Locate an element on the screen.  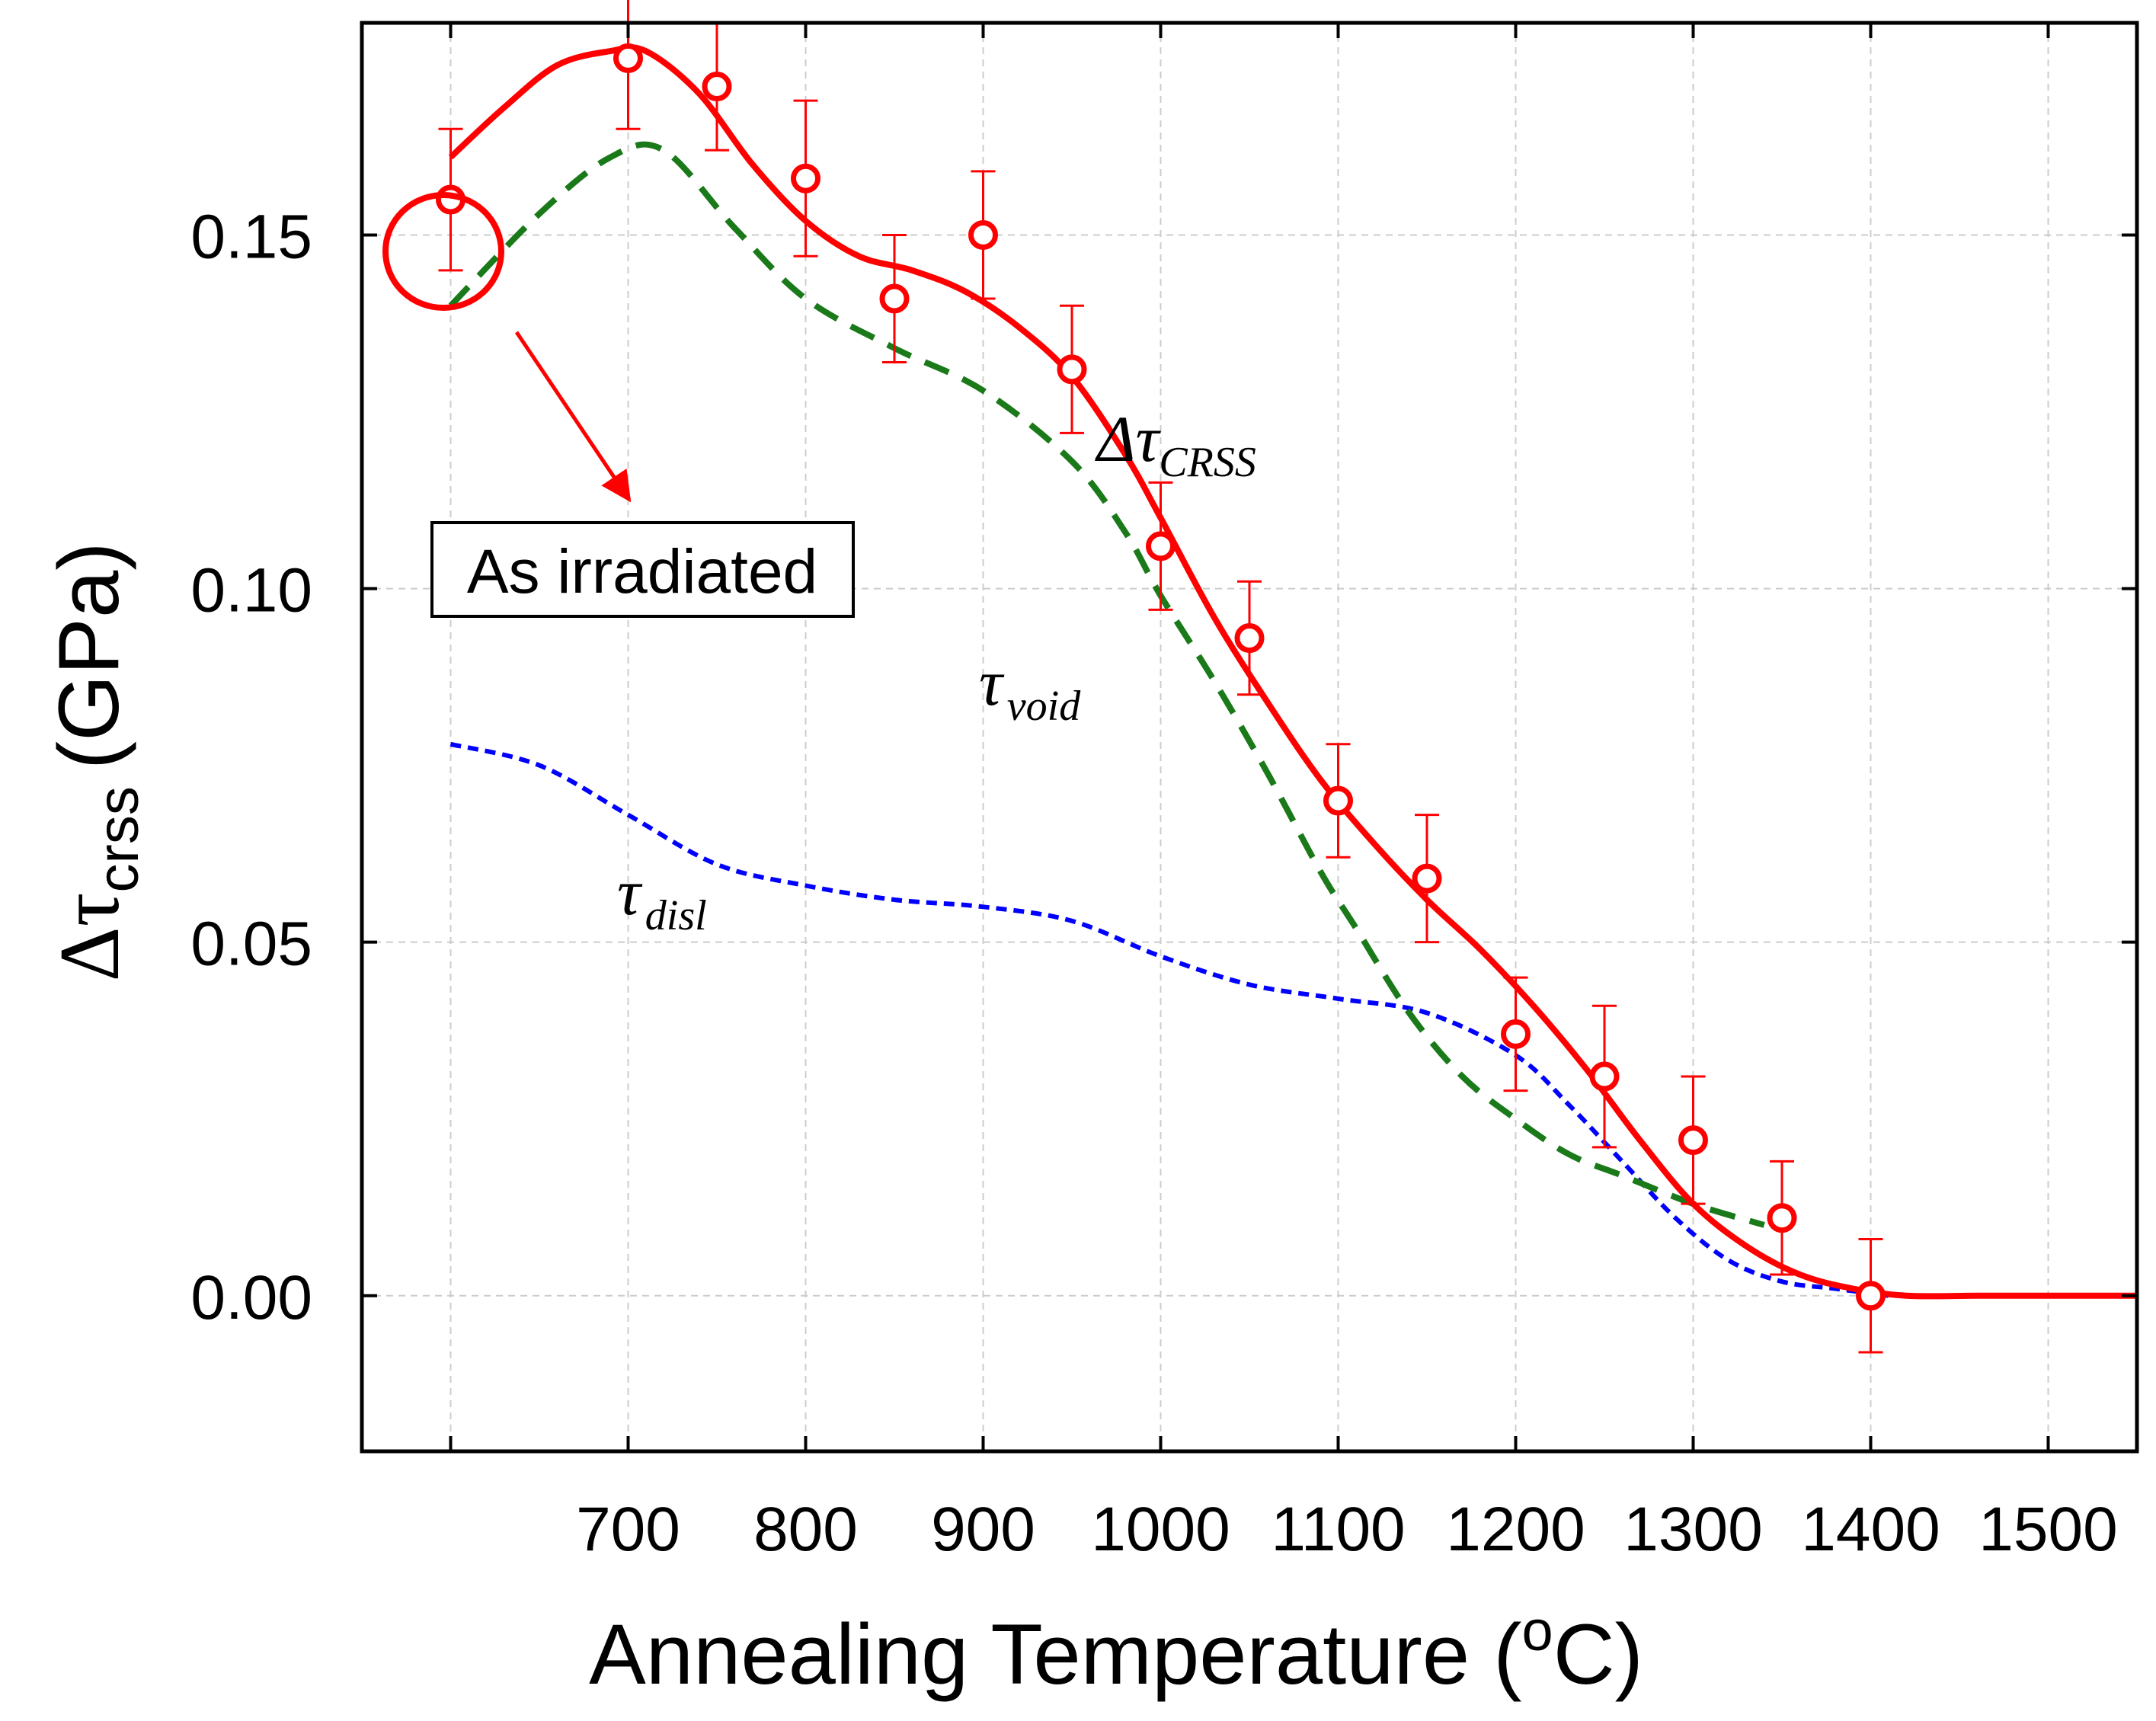
x-tick-label: 1300 is located at coordinates (1692, 1529).